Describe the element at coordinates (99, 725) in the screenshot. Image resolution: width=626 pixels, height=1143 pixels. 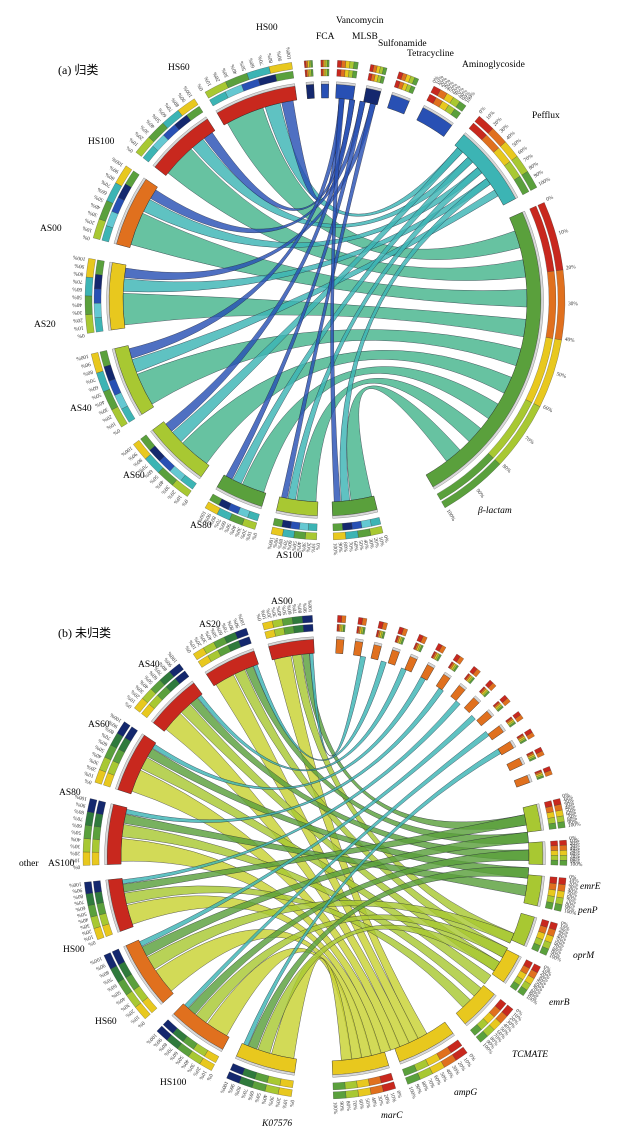
I see `sample-label-as60: AS60` at that location.